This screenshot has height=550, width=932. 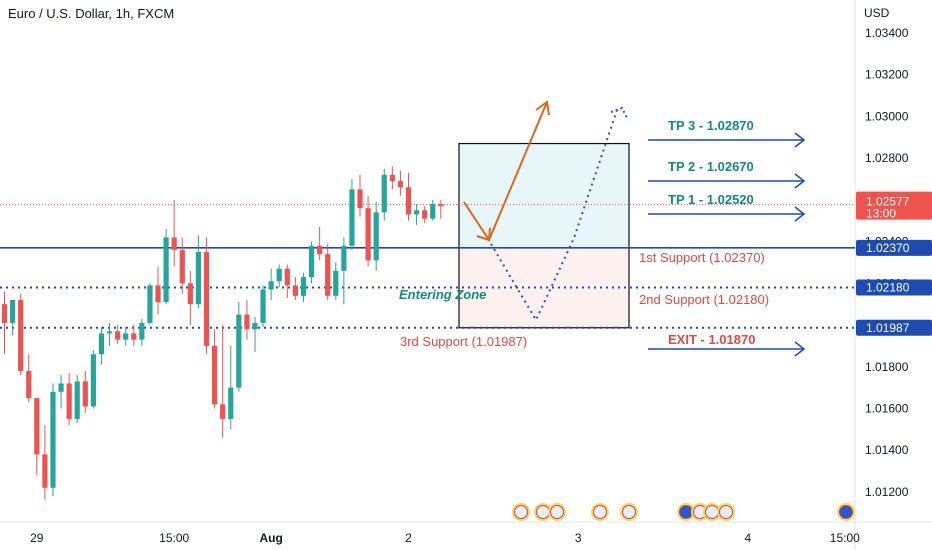 I want to click on y-tick-label: 1.01200, so click(x=887, y=492).